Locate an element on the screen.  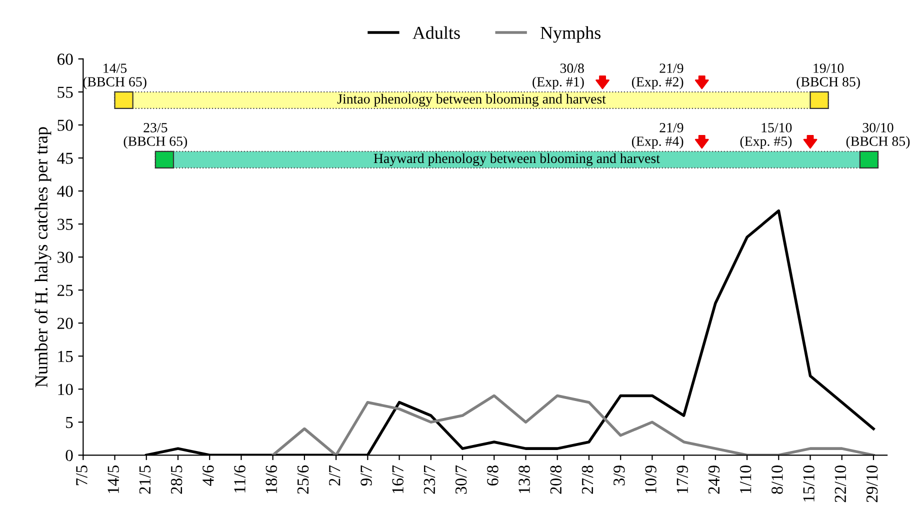
annotation: 21/9 (Exp. #4) is located at coordinates (658, 136).